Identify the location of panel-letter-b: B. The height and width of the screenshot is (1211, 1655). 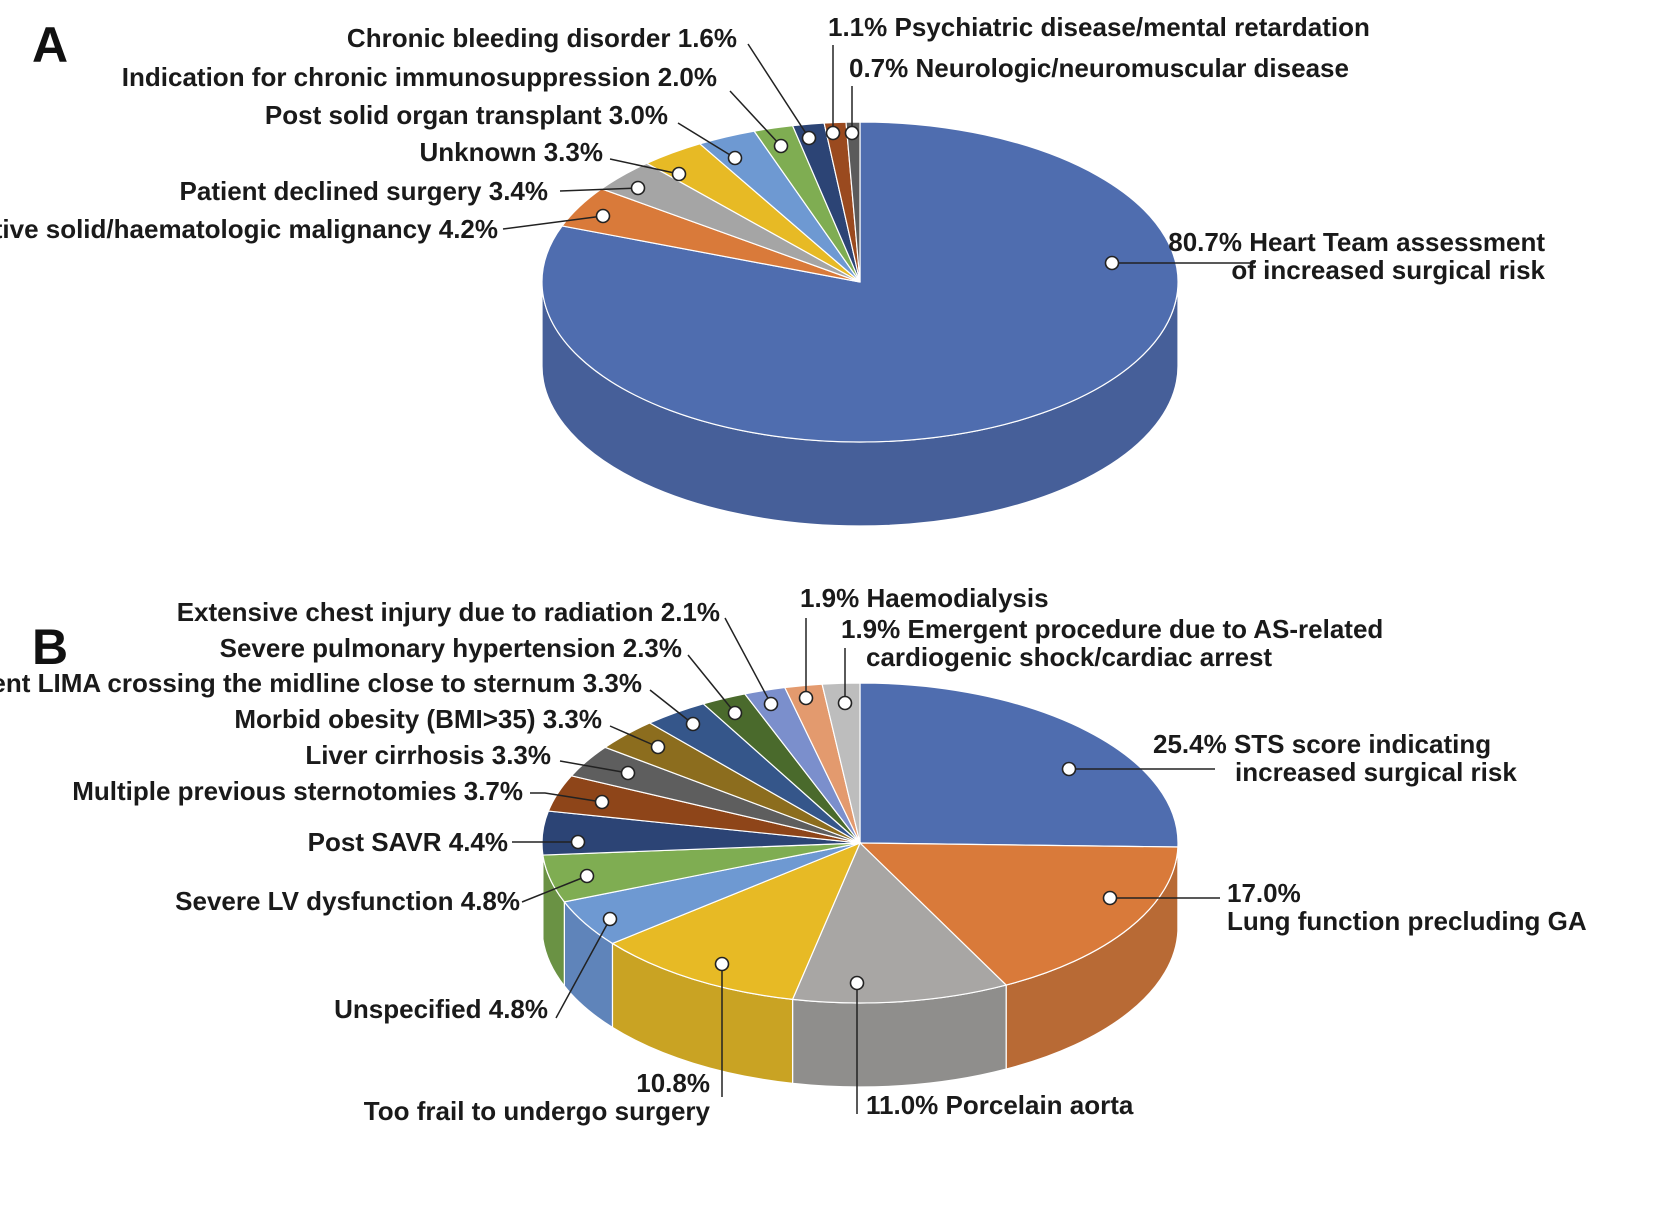
(50, 647).